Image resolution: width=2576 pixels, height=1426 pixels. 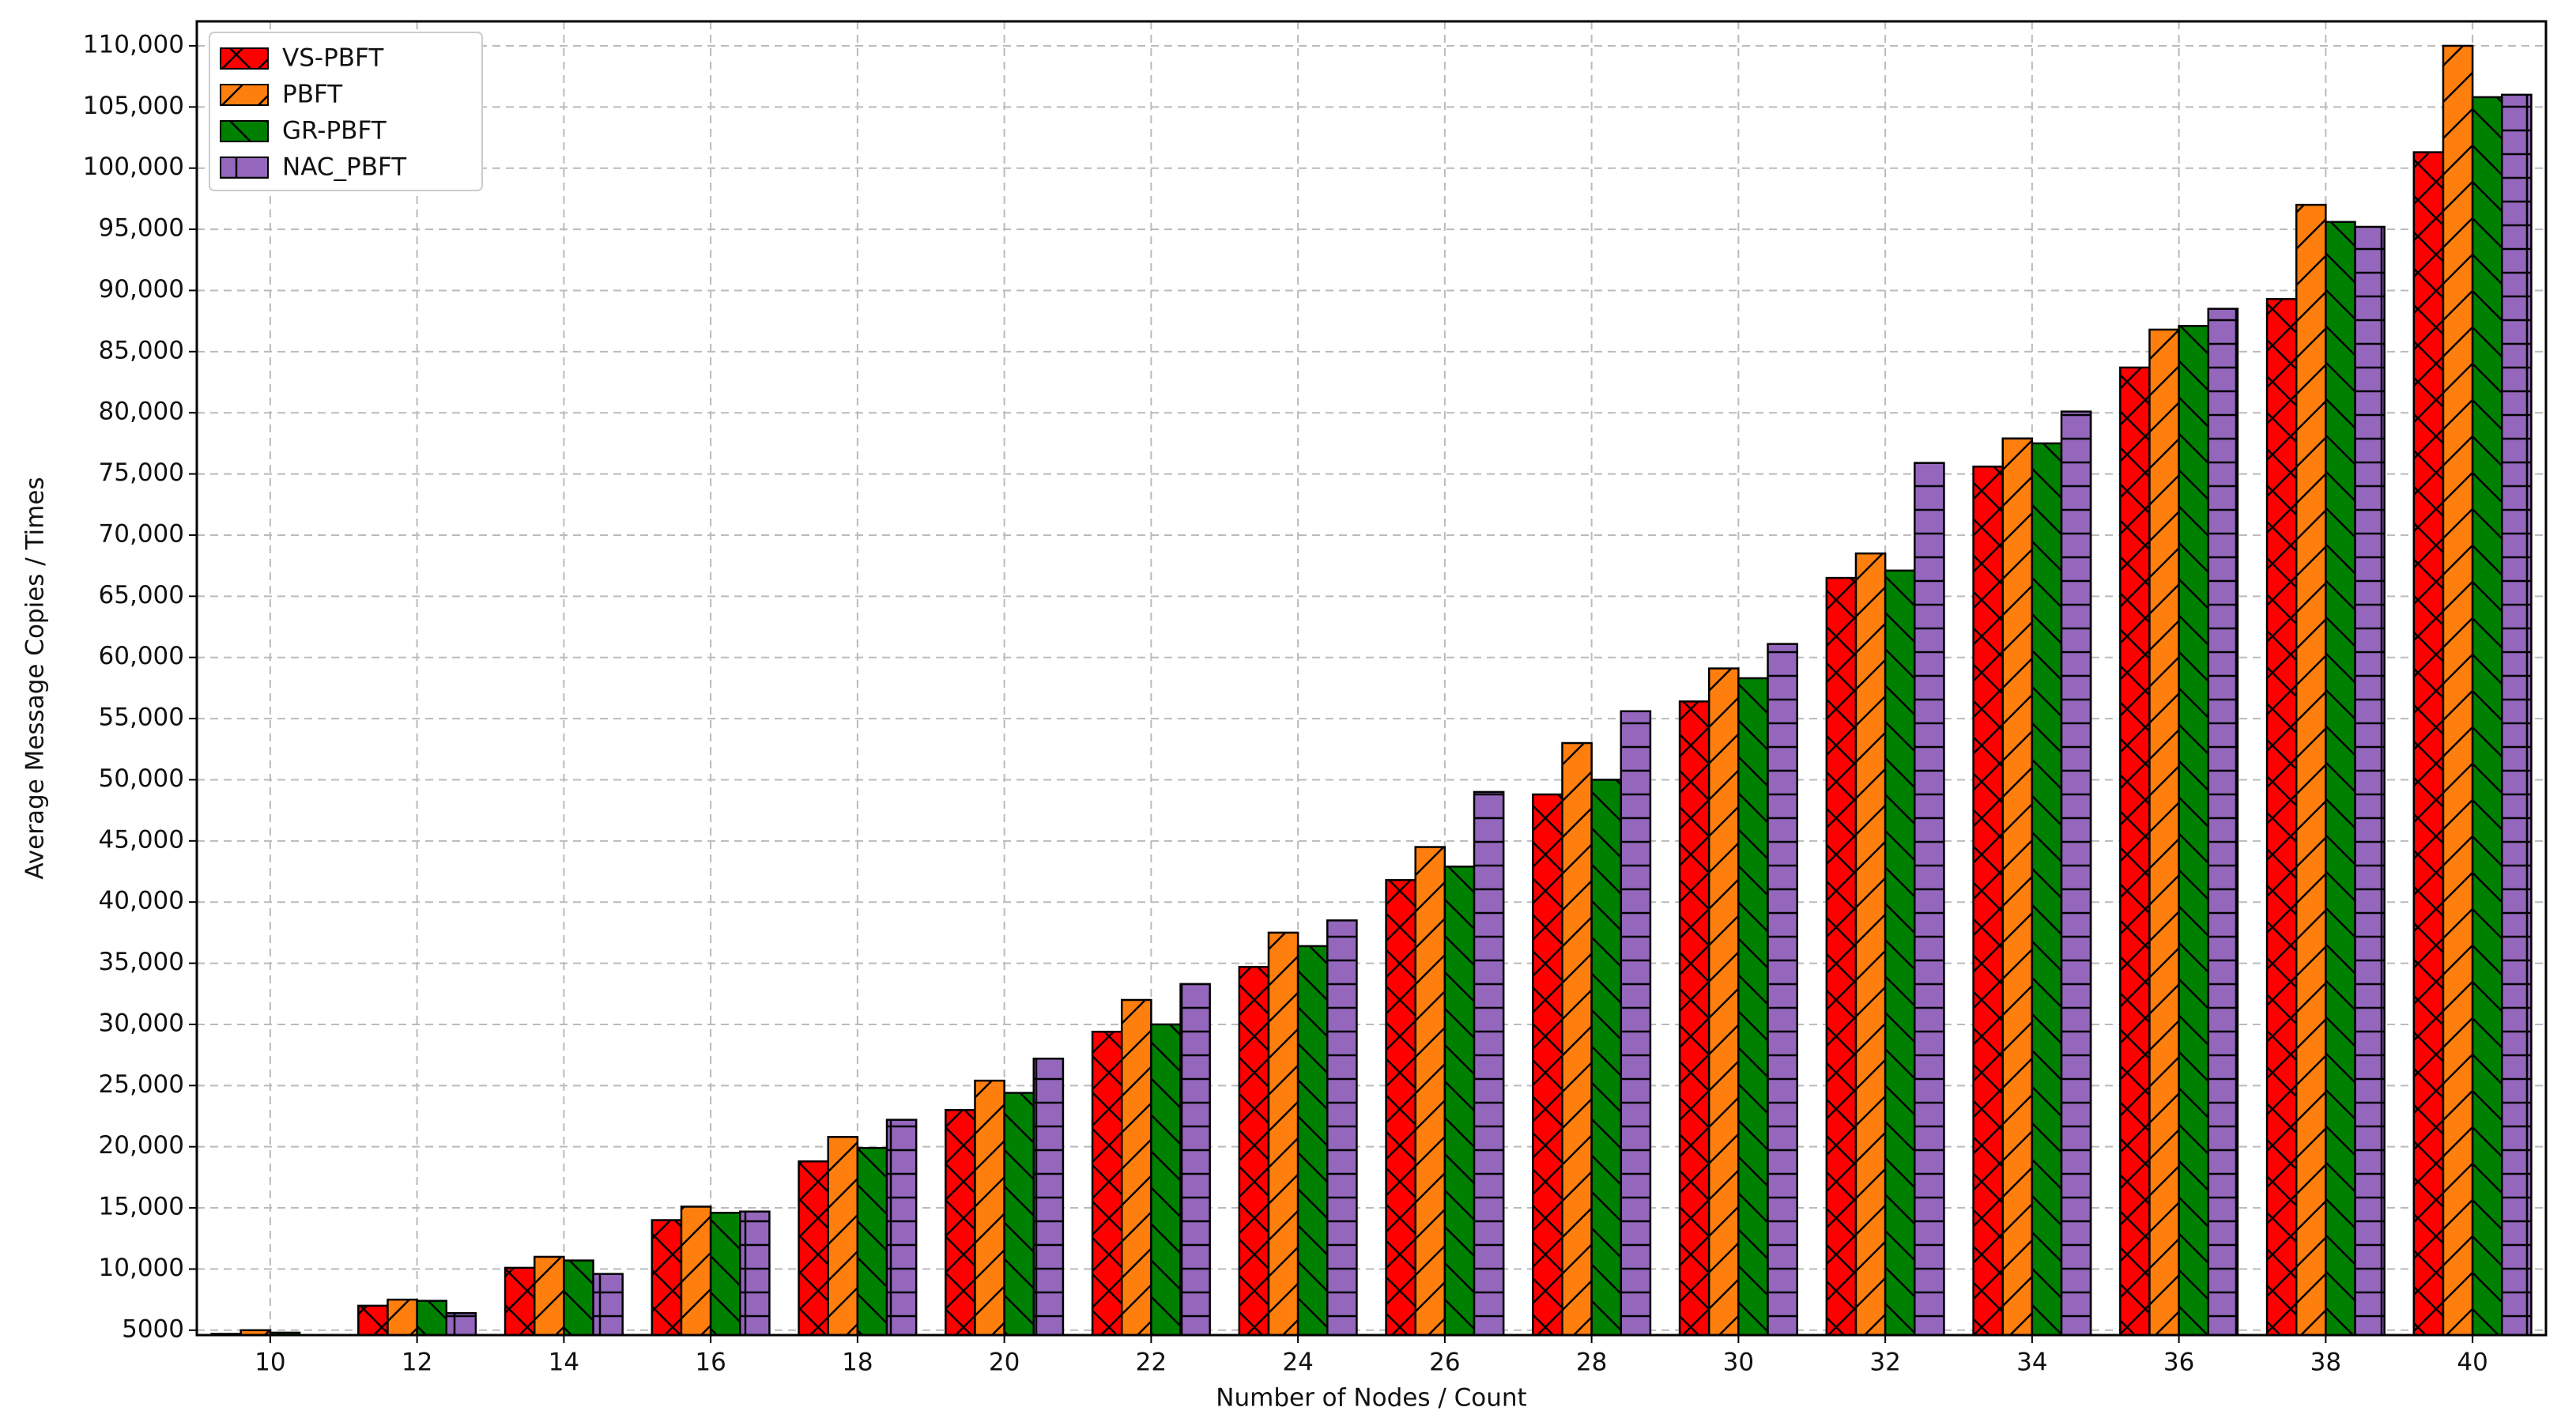 I want to click on y-tick-label: 20,000, so click(x=141, y=1145).